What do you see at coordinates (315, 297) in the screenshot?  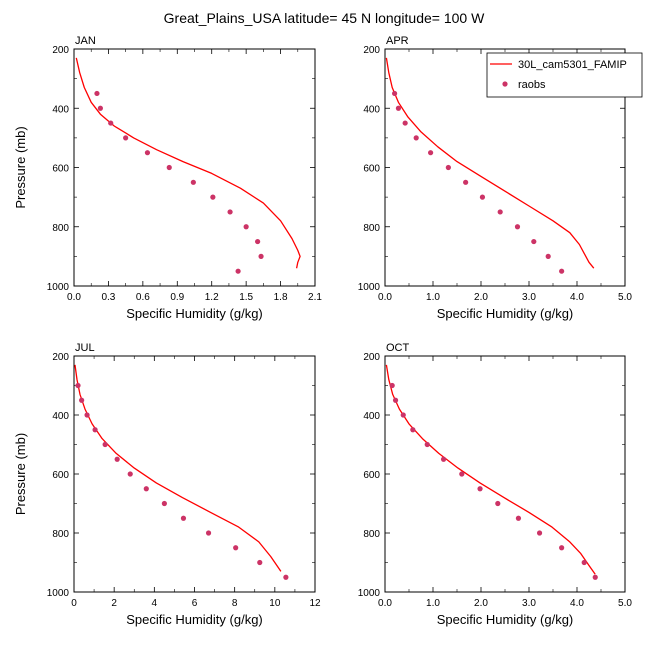 I see `x-tick-label: 2.1` at bounding box center [315, 297].